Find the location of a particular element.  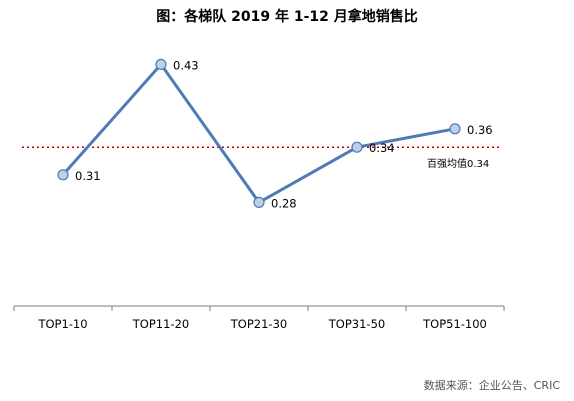

x-axis-ticks is located at coordinates (259, 308).